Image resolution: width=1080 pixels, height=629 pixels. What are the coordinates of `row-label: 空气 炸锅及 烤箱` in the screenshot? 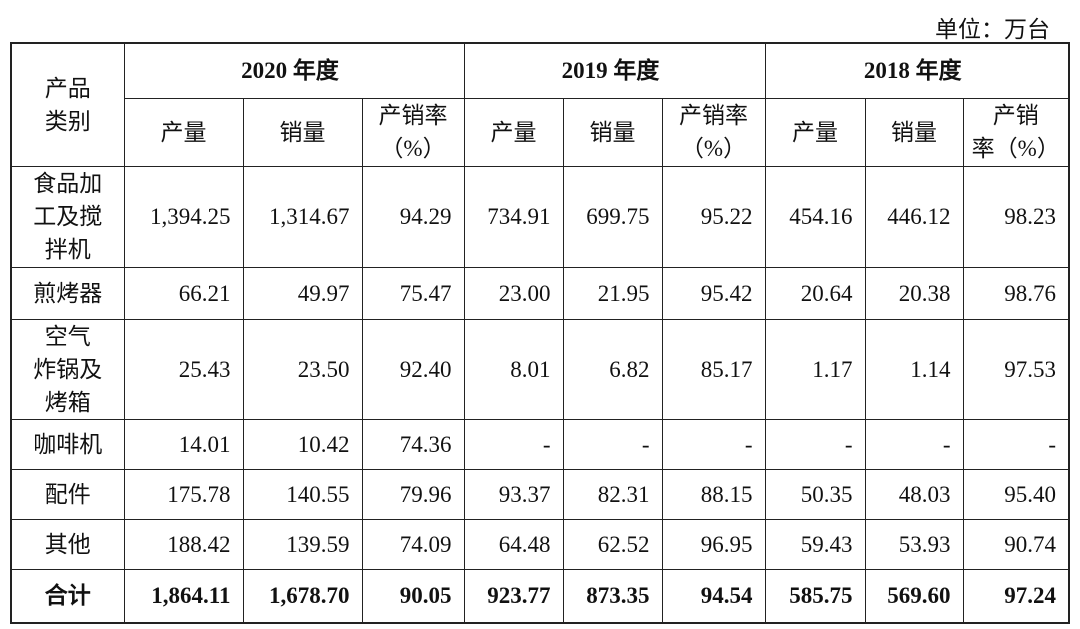 It's located at (67, 369).